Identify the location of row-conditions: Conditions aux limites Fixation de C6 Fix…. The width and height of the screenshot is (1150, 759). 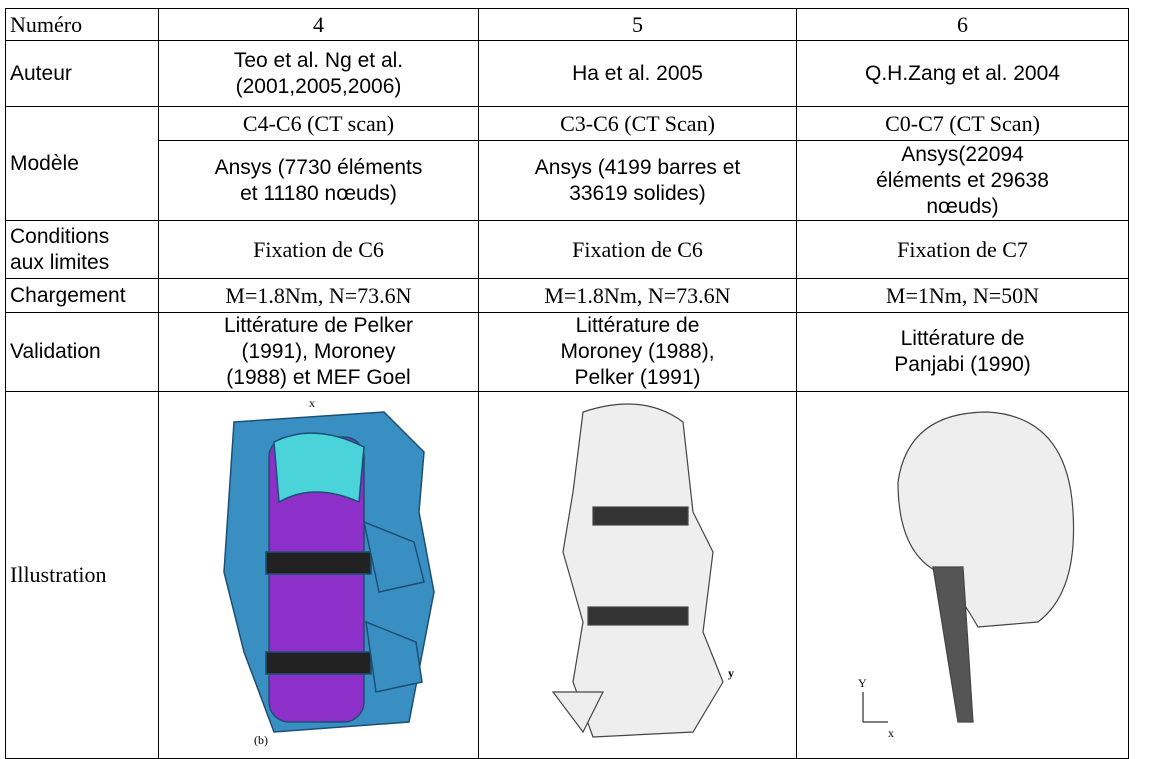
(567, 249).